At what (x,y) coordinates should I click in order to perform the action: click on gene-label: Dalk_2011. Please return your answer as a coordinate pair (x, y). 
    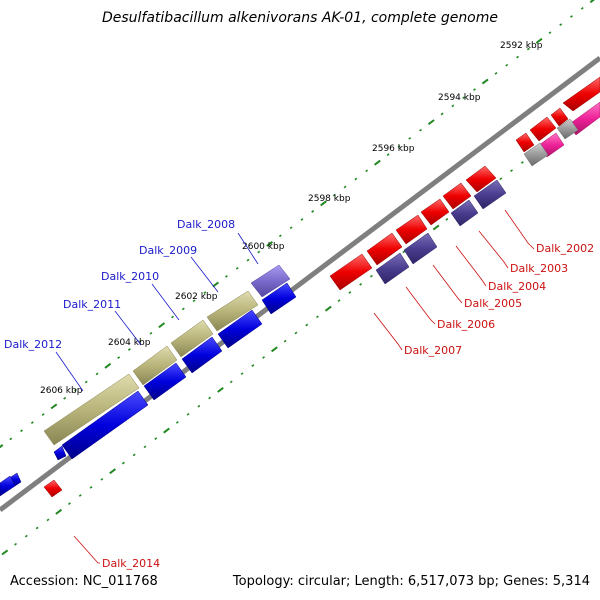
    Looking at the image, I should click on (92, 304).